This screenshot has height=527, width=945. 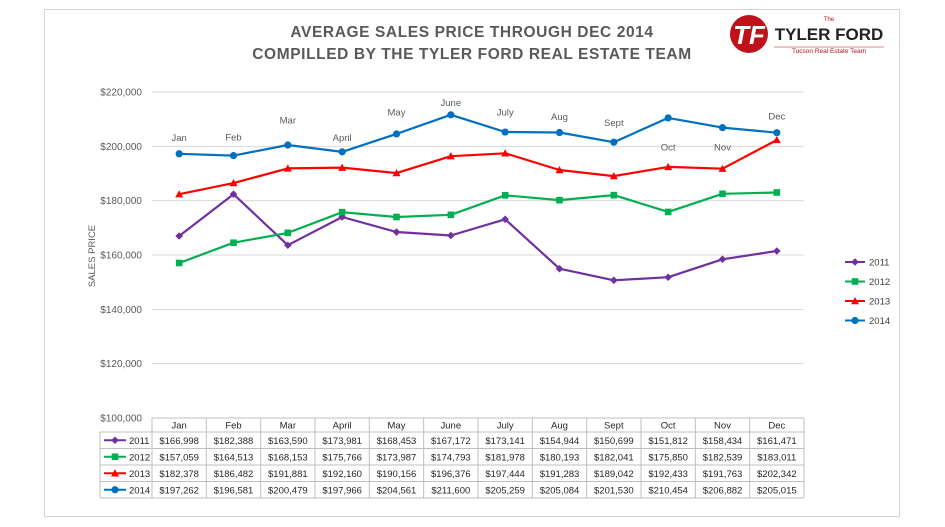 I want to click on table-value-cell: $175,766, so click(x=342, y=457).